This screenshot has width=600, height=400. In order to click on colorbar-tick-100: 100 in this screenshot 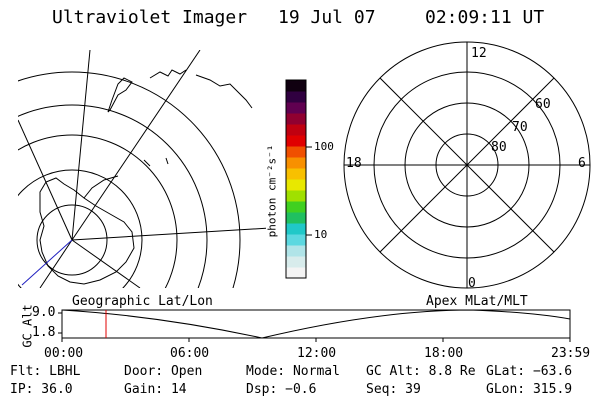, I will do `click(324, 146)`.